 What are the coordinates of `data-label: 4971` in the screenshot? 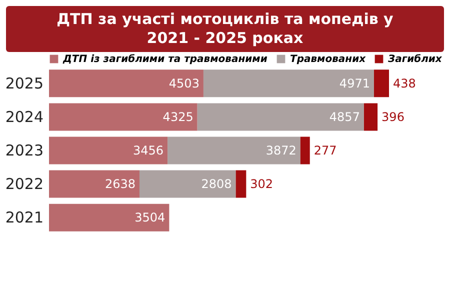 It's located at (354, 83).